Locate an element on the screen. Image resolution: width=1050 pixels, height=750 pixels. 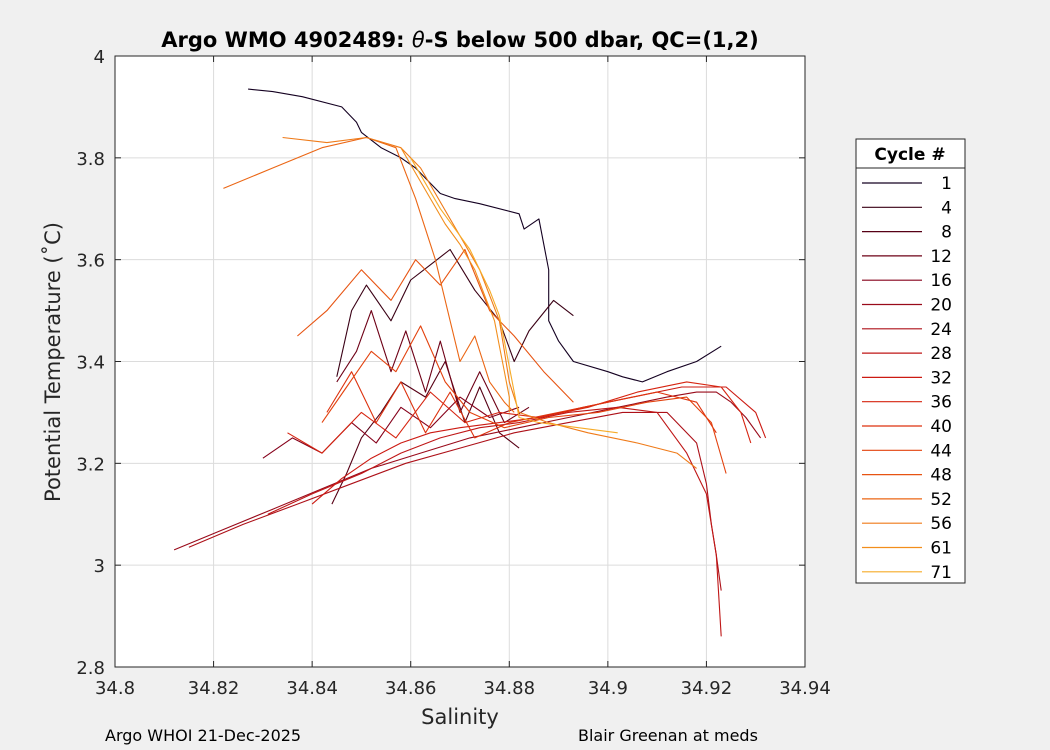
y-axis-label: Potential Temperature (˚C) is located at coordinates (53, 362).